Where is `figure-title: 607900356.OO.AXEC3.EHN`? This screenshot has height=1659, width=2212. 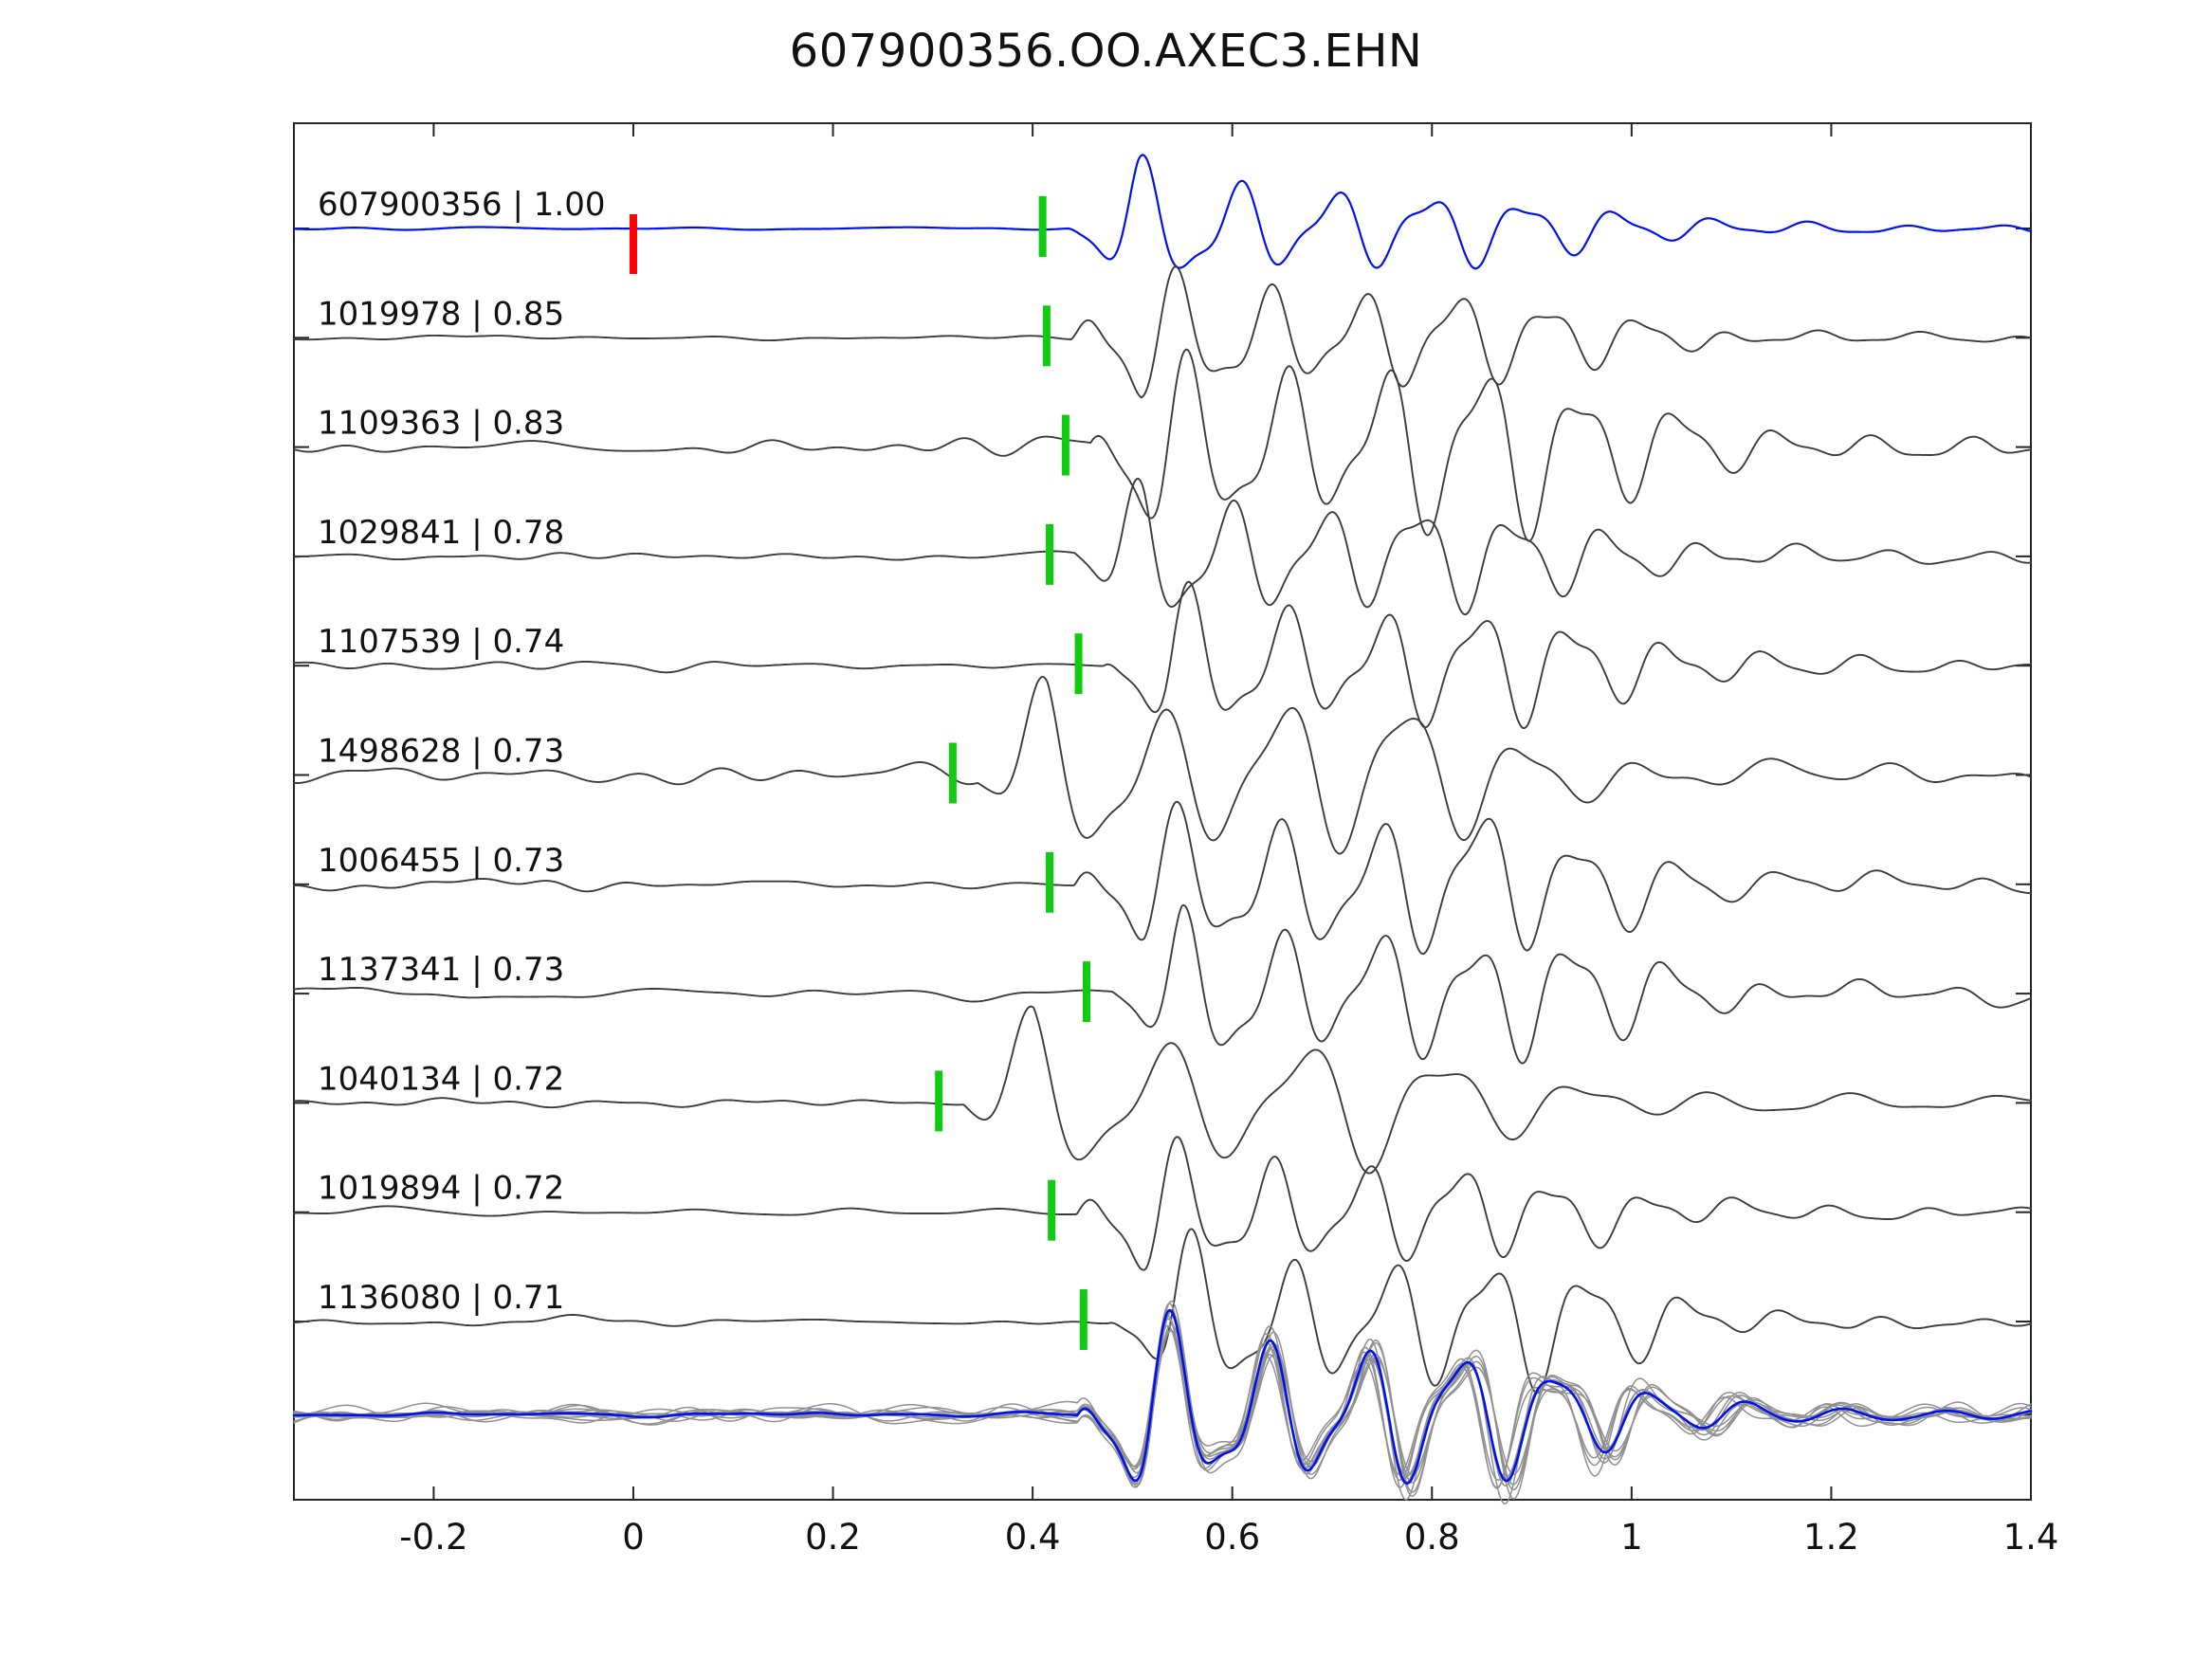
figure-title: 607900356.OO.AXEC3.EHN is located at coordinates (1106, 51).